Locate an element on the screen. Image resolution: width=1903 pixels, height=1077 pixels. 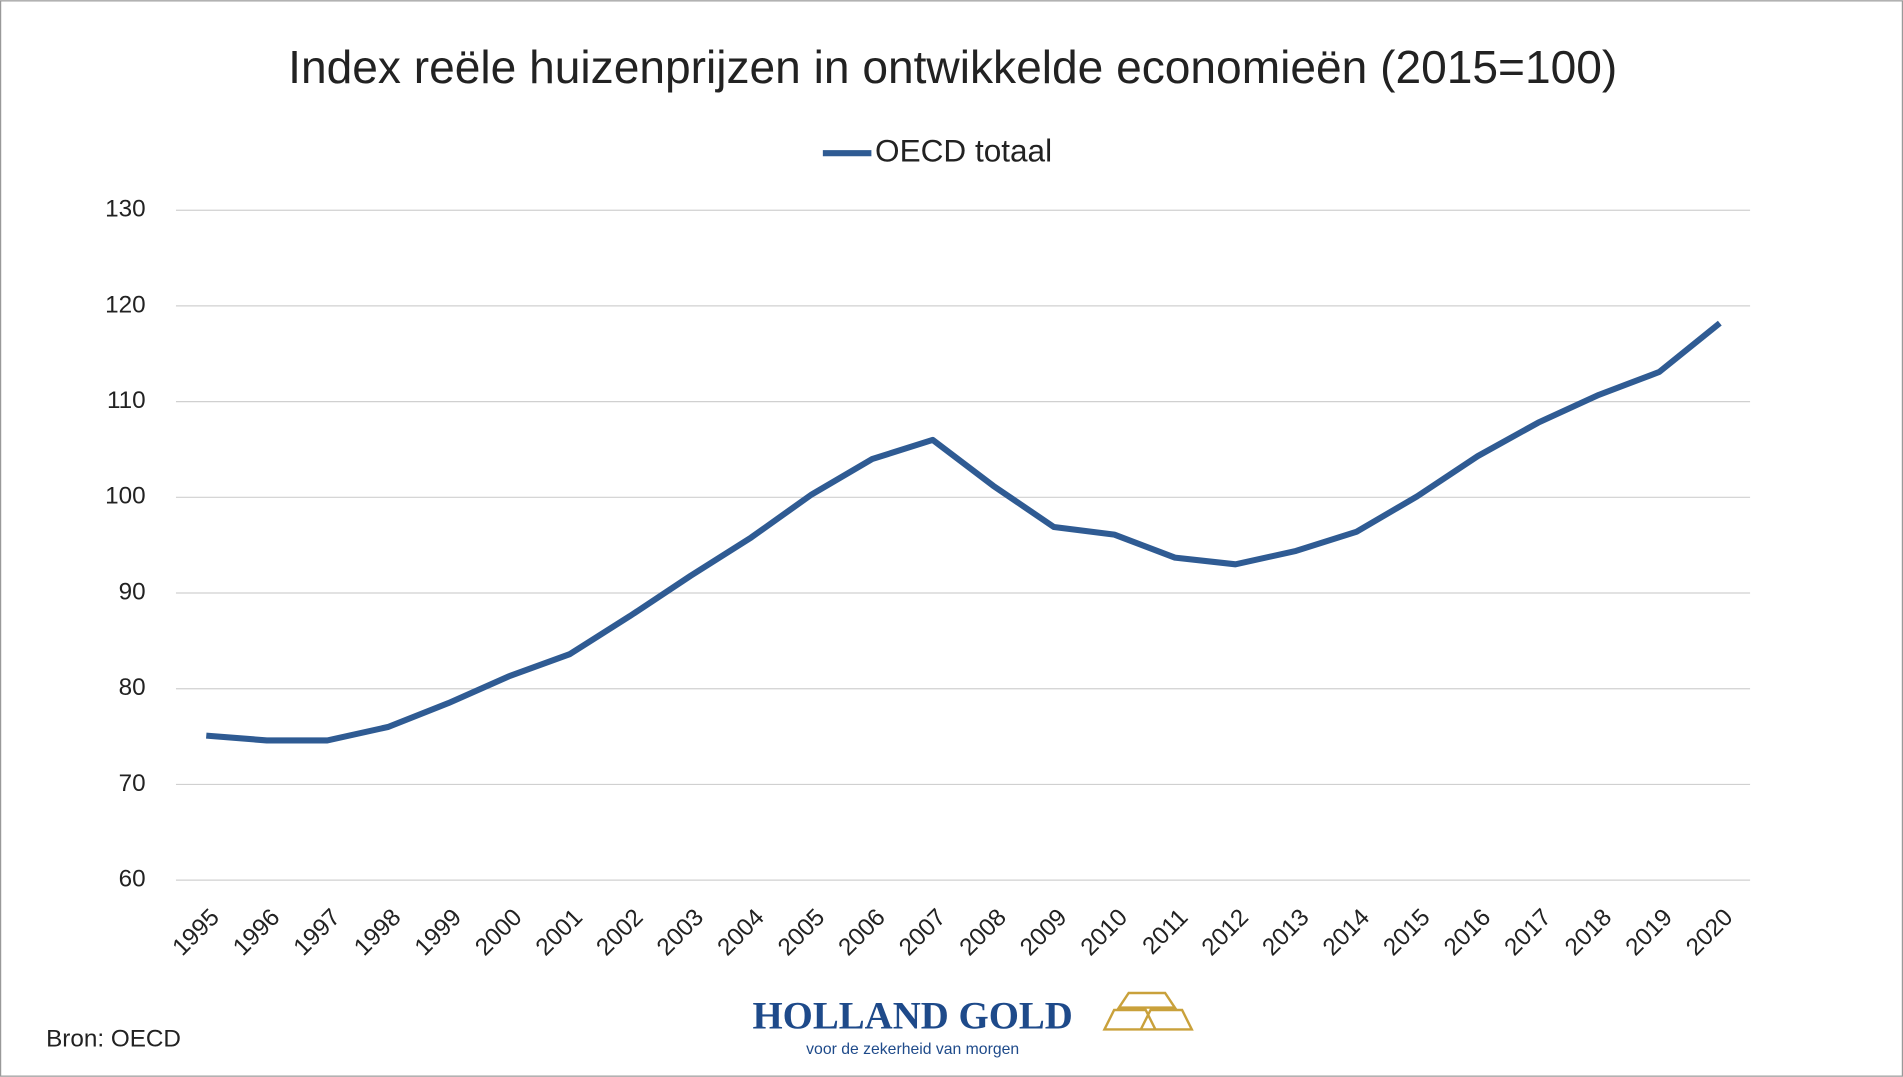
legend: OECD totaal is located at coordinates (937, 150).